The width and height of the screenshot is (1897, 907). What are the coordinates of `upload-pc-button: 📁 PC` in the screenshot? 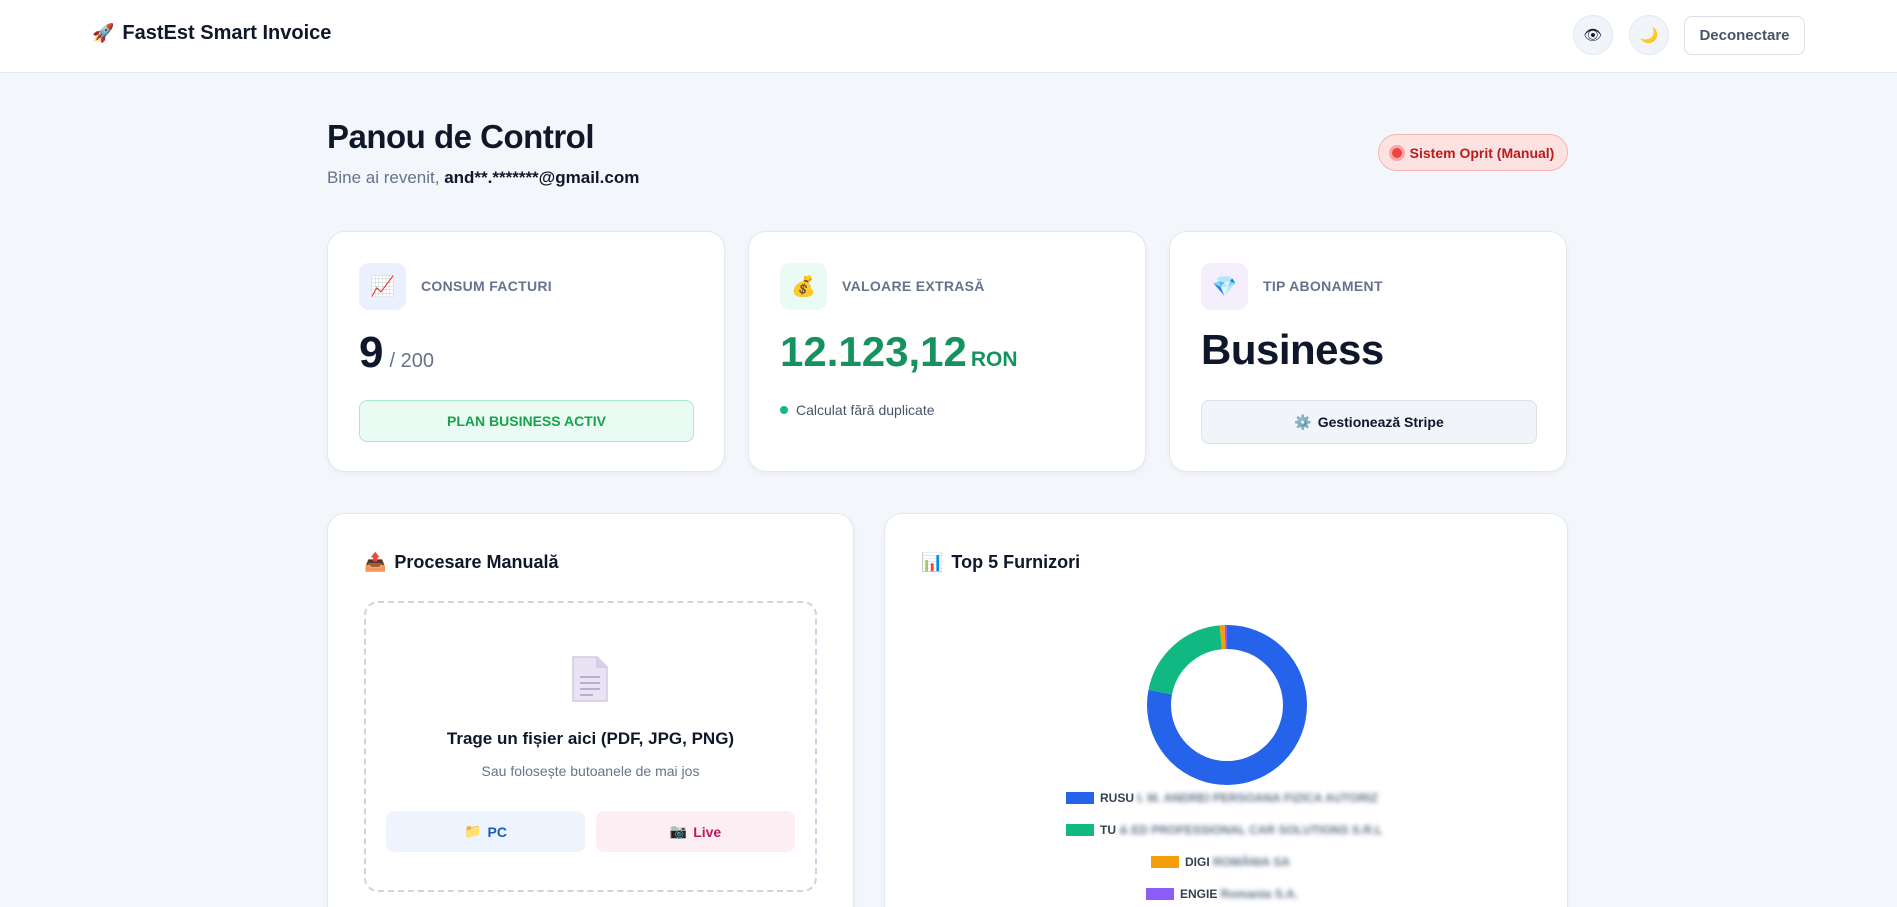 It's located at (485, 831).